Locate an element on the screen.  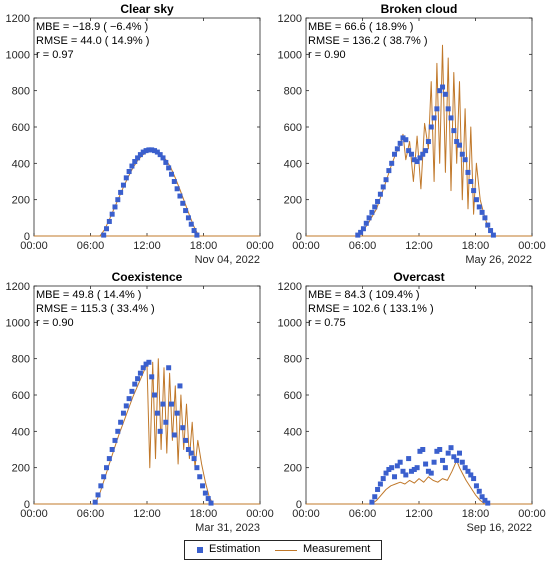
date-label: Mar 31, 2023 is located at coordinates (227, 528).